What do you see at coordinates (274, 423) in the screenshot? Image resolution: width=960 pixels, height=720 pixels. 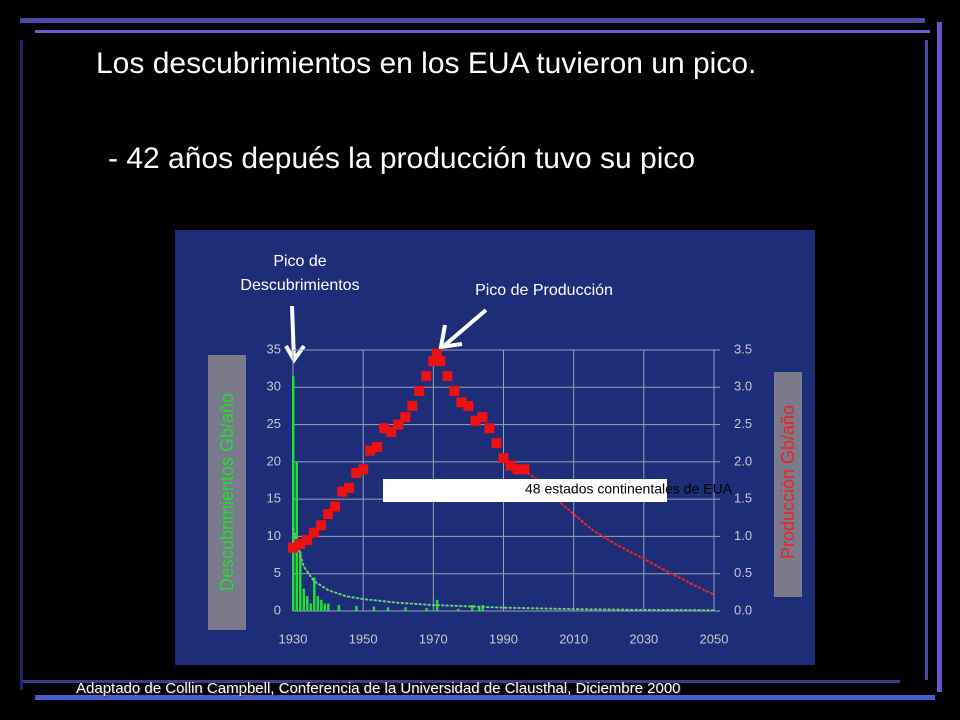 I see `y-tick-label: 25` at bounding box center [274, 423].